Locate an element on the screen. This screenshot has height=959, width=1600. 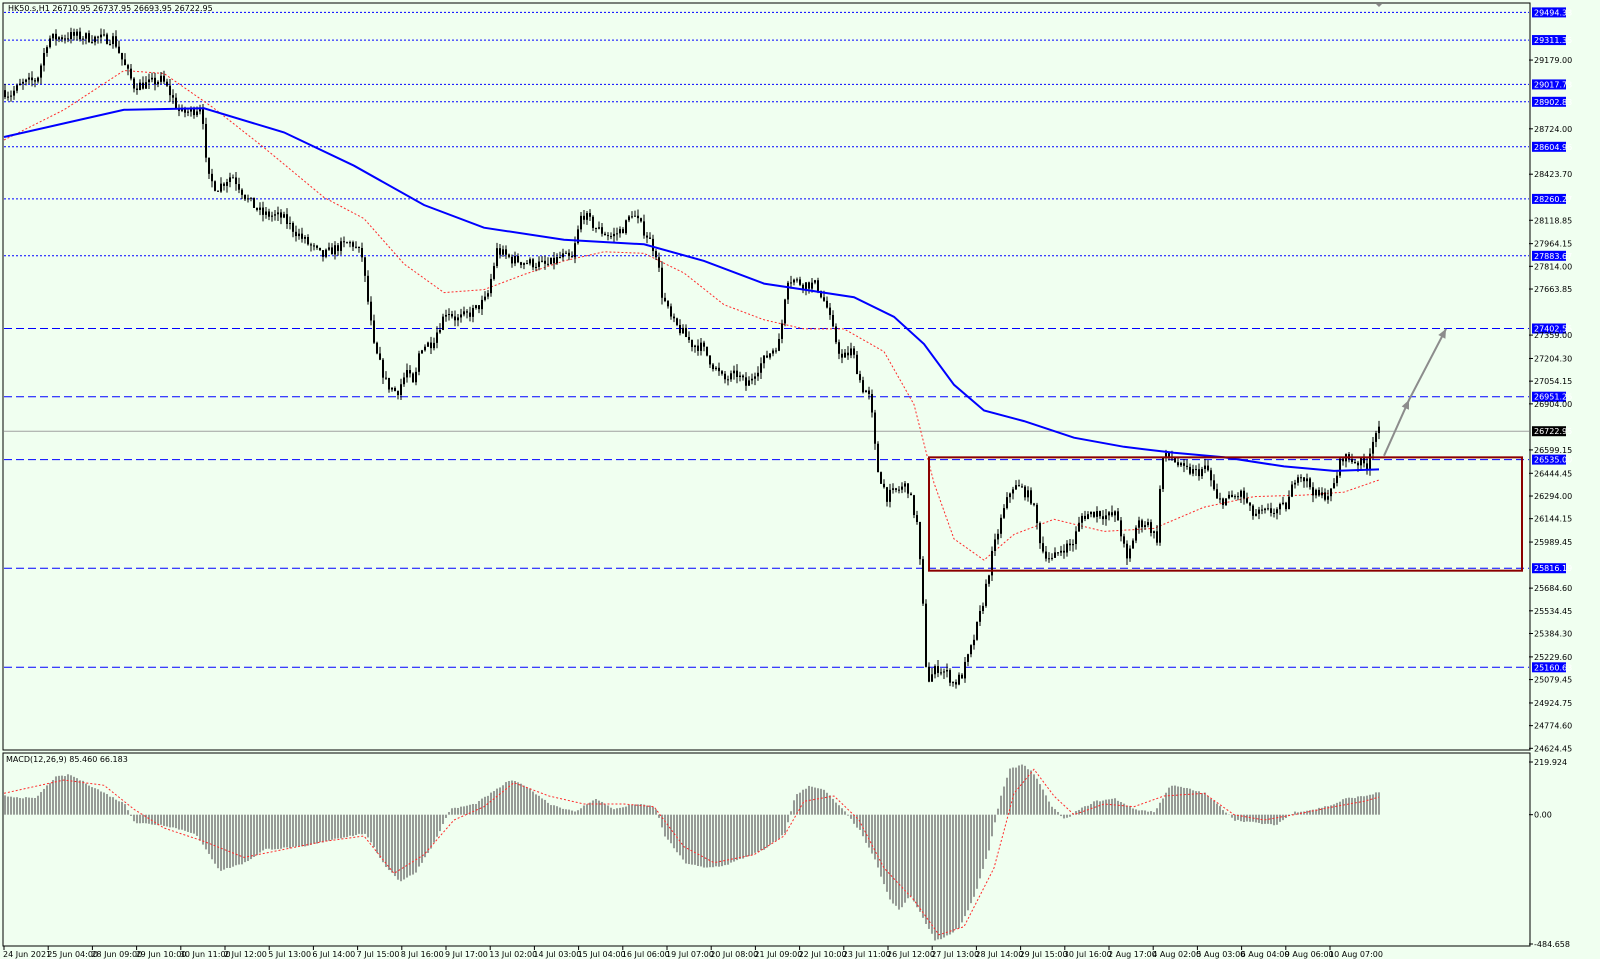
time-tick-label: 8 Jul 16:00 is located at coordinates (422, 954).